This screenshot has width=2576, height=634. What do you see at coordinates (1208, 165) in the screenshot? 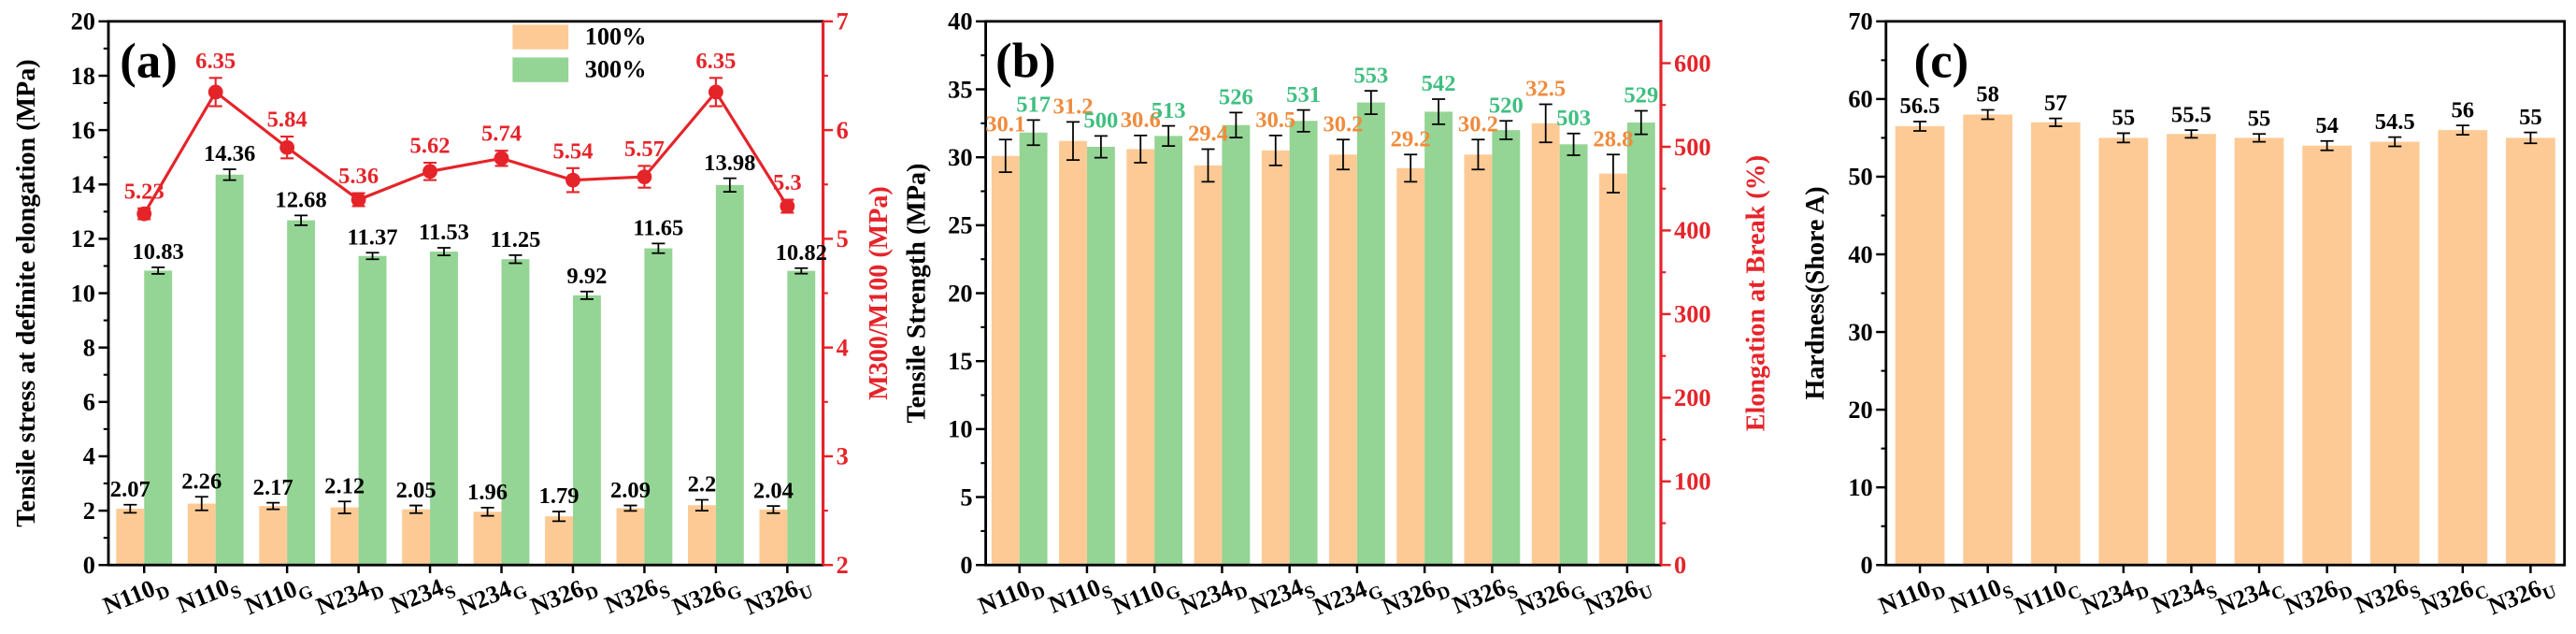
I see `error-bar-tensile-strength-n234d` at bounding box center [1208, 165].